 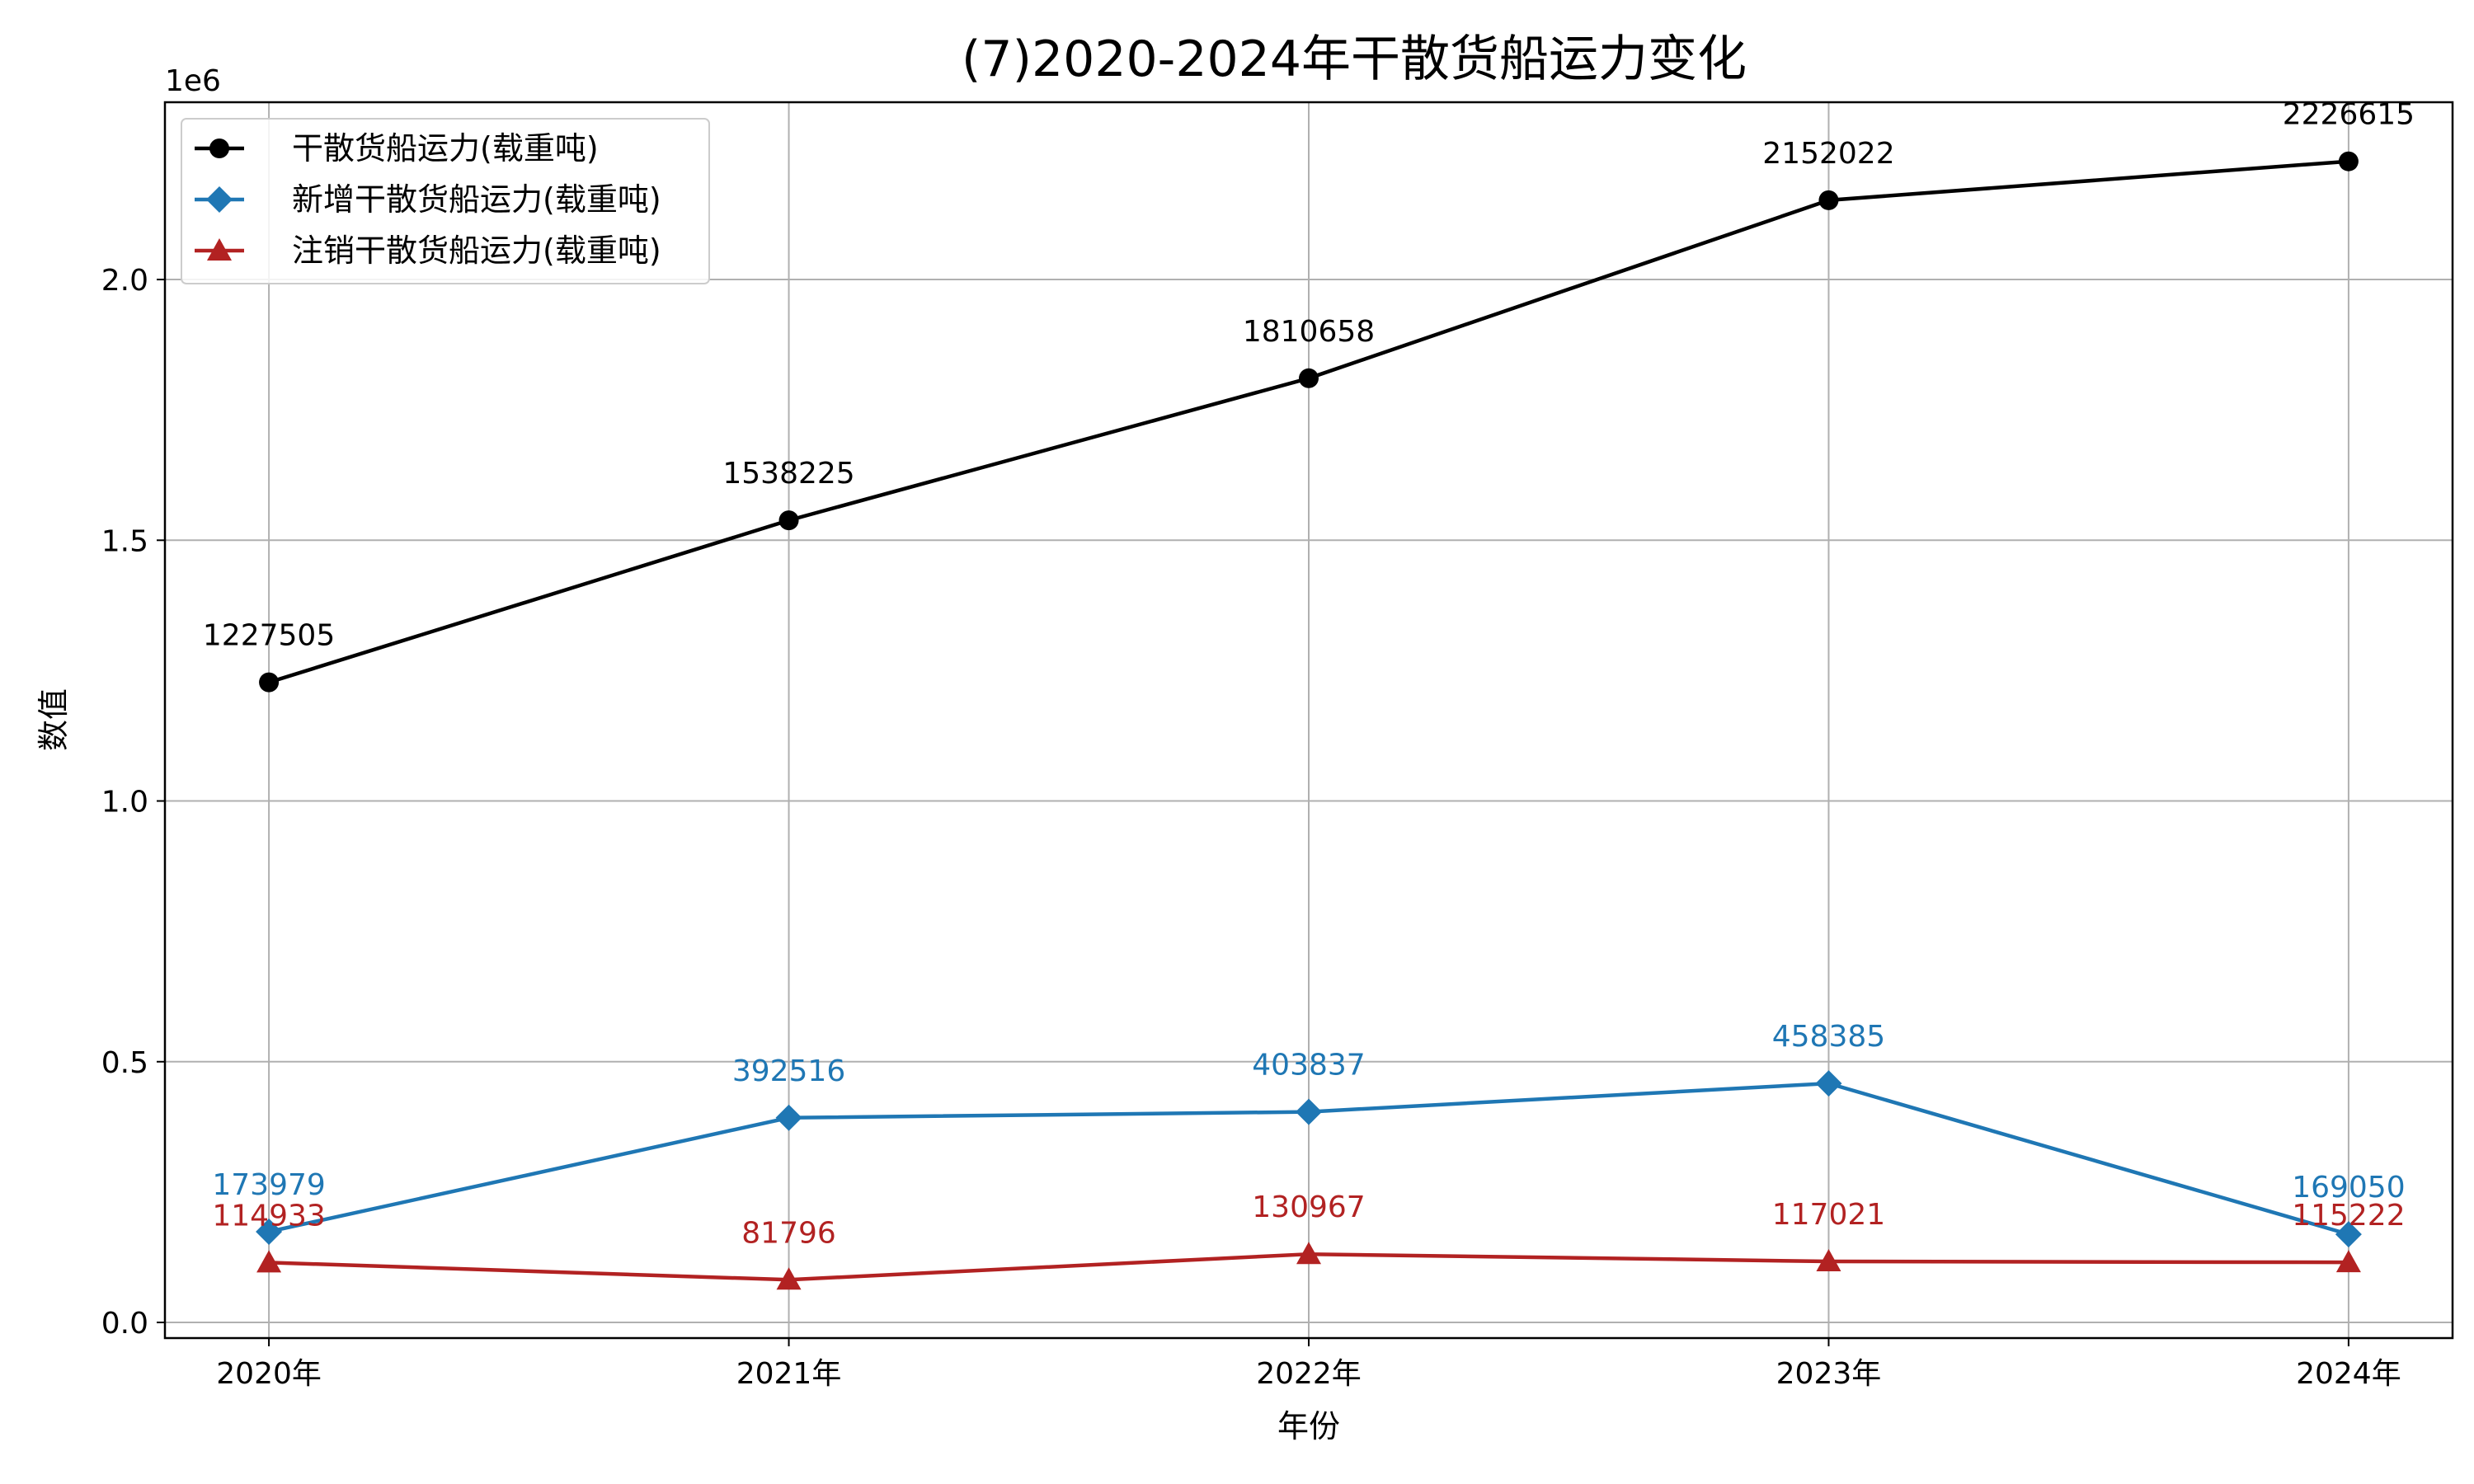 What do you see at coordinates (193, 81) in the screenshot?
I see `y-axis-scale-label: 1e6` at bounding box center [193, 81].